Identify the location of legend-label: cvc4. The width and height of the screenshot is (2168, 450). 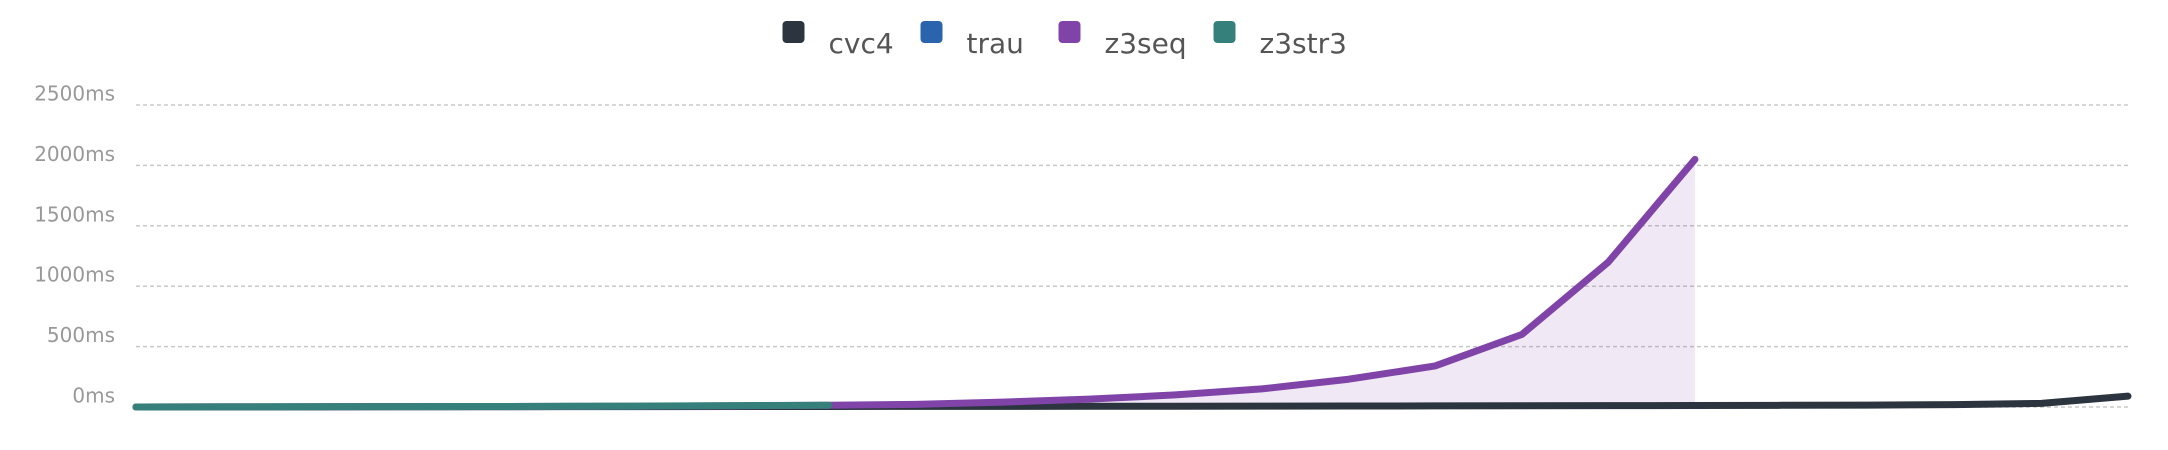
(861, 43).